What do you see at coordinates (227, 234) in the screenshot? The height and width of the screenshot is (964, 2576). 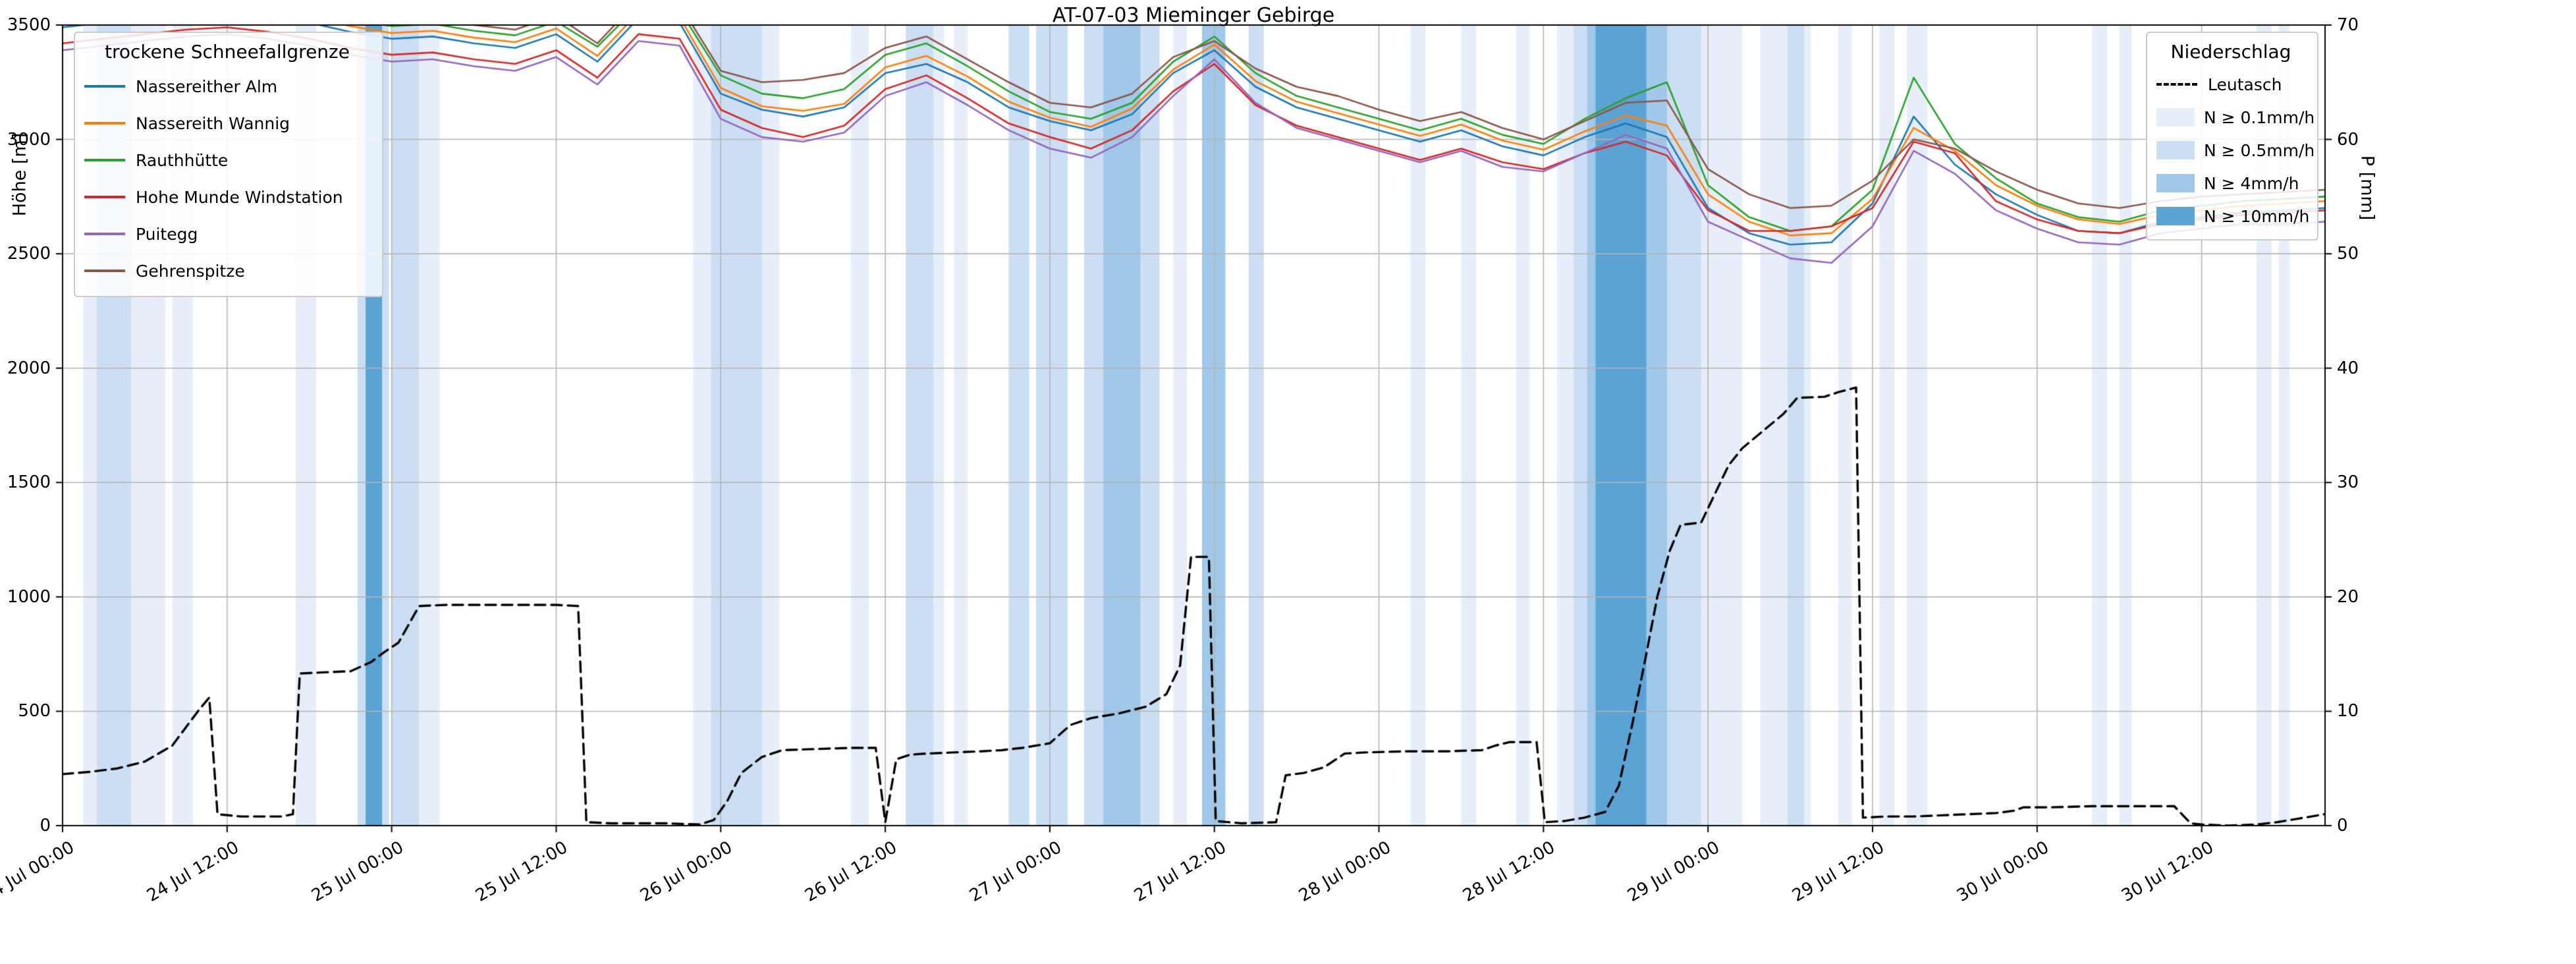 I see `legend-entry: Puitegg` at bounding box center [227, 234].